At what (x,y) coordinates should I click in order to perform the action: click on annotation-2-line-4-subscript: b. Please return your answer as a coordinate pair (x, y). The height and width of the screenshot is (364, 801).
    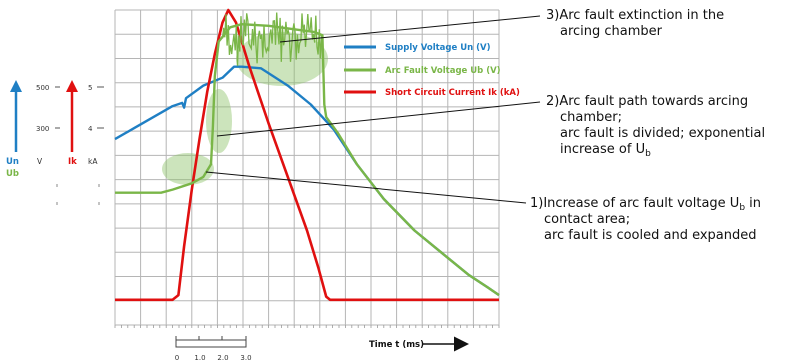
    Looking at the image, I should click on (648, 154).